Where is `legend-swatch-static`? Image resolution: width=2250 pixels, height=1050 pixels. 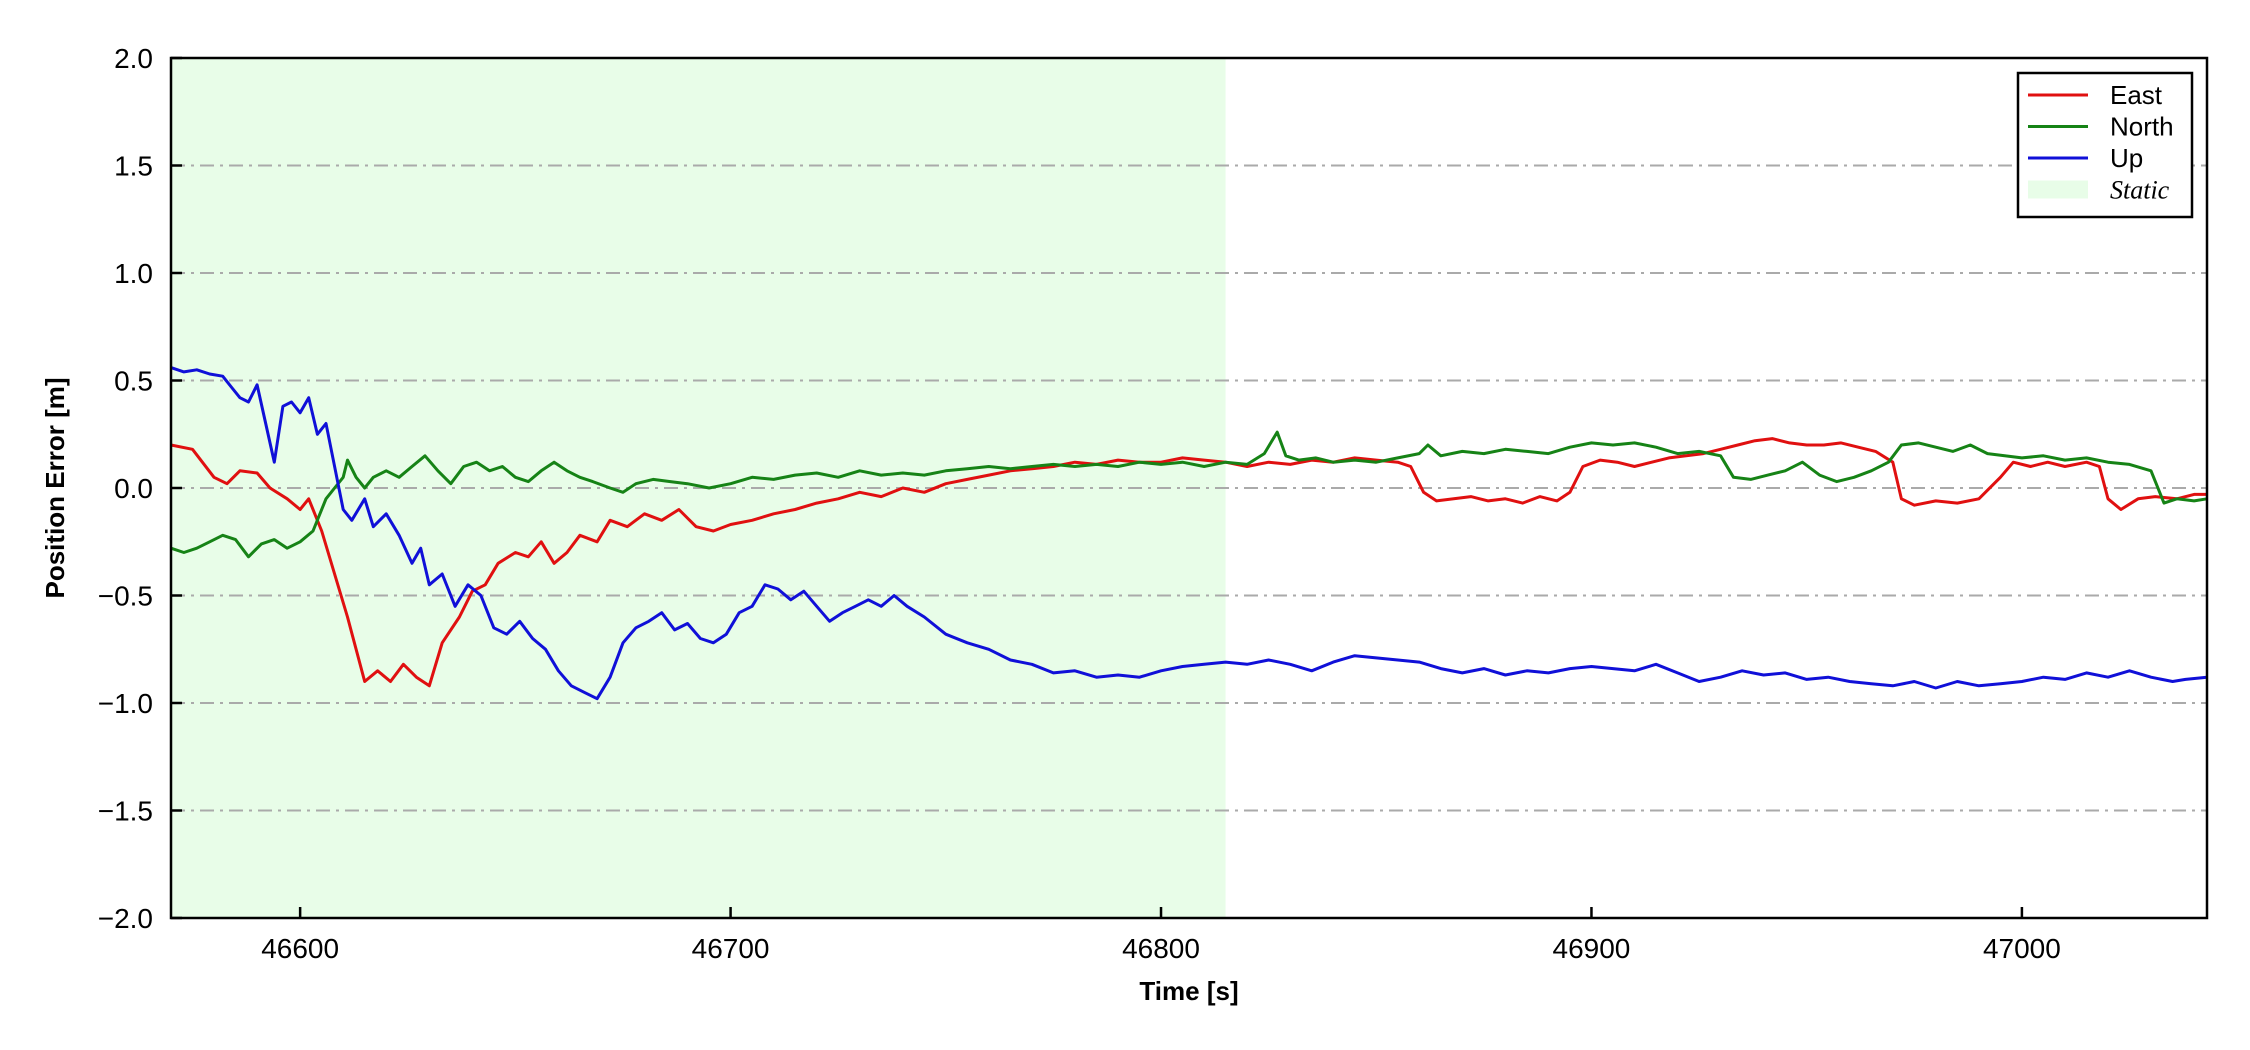
legend-swatch-static is located at coordinates (2058, 189).